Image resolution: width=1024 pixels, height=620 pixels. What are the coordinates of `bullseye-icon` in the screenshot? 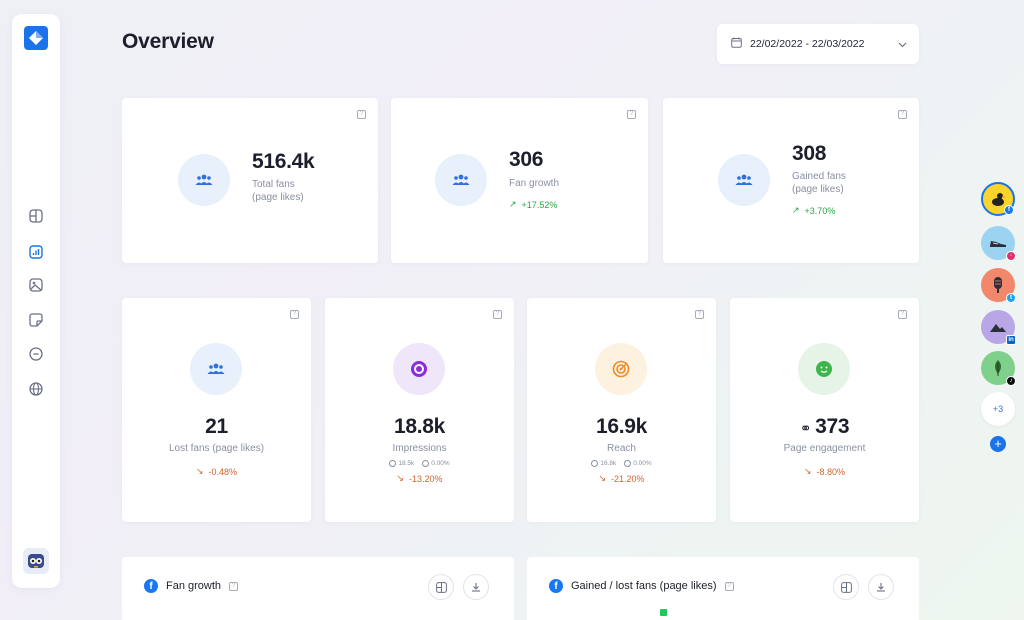 It's located at (621, 369).